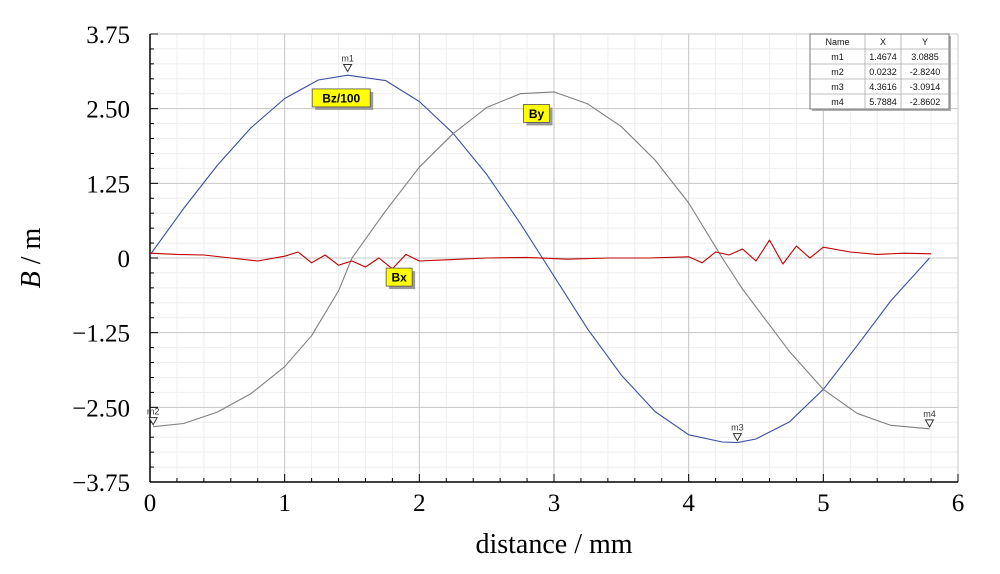 The image size is (1000, 574). Describe the element at coordinates (883, 87) in the screenshot. I see `table-cell: 4.3616` at that location.